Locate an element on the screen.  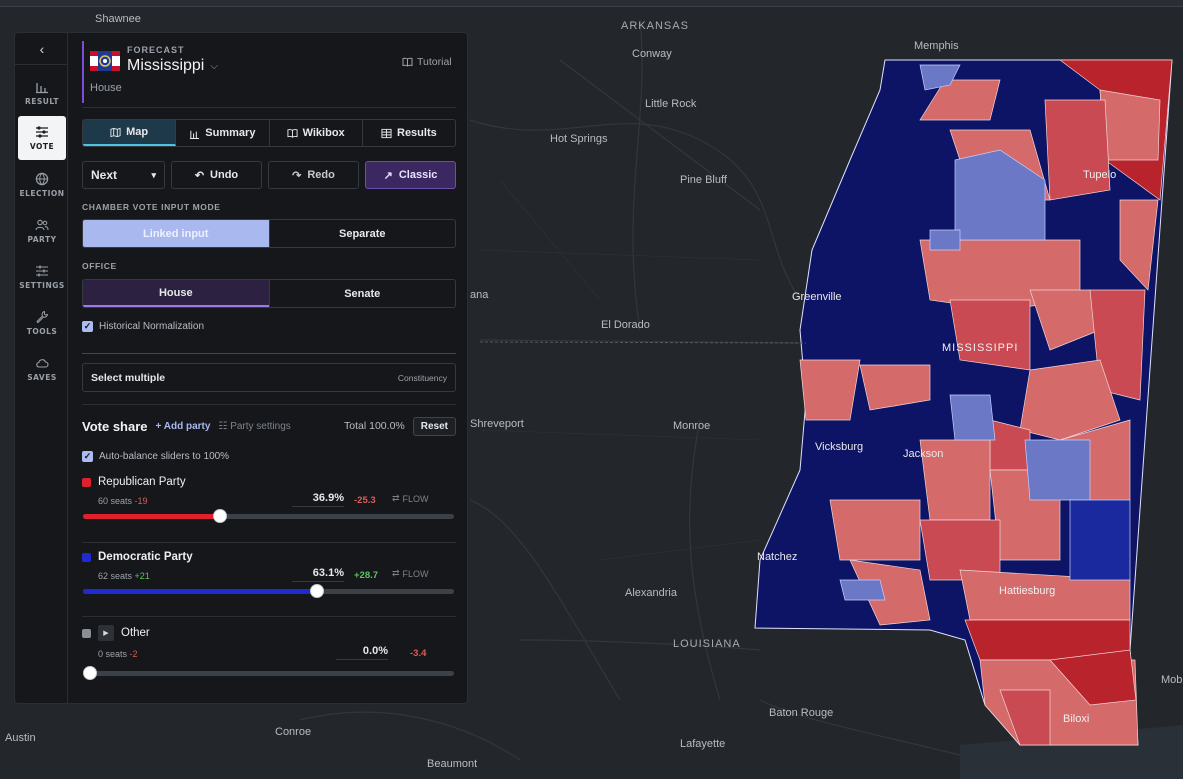
state-flag-icon is located at coordinates (105, 61).